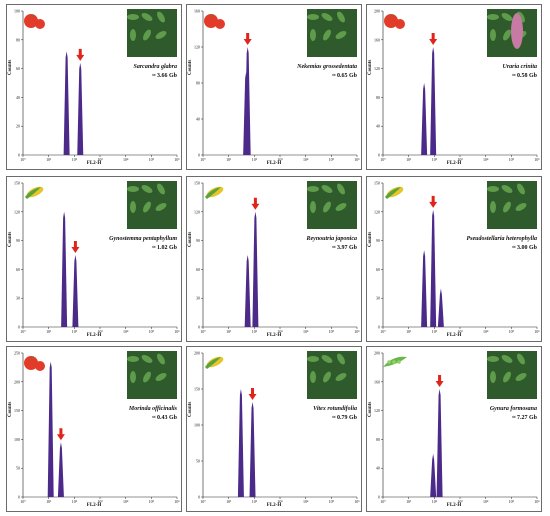  What do you see at coordinates (524, 418) in the screenshot?
I see `genome-size: ≈ 7.27 Gb` at bounding box center [524, 418].